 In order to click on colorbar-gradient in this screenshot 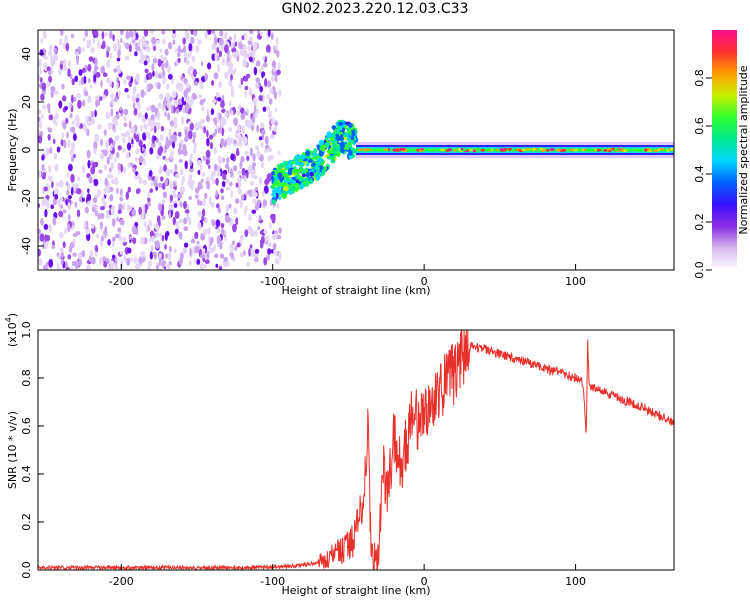, I will do `click(724, 150)`.